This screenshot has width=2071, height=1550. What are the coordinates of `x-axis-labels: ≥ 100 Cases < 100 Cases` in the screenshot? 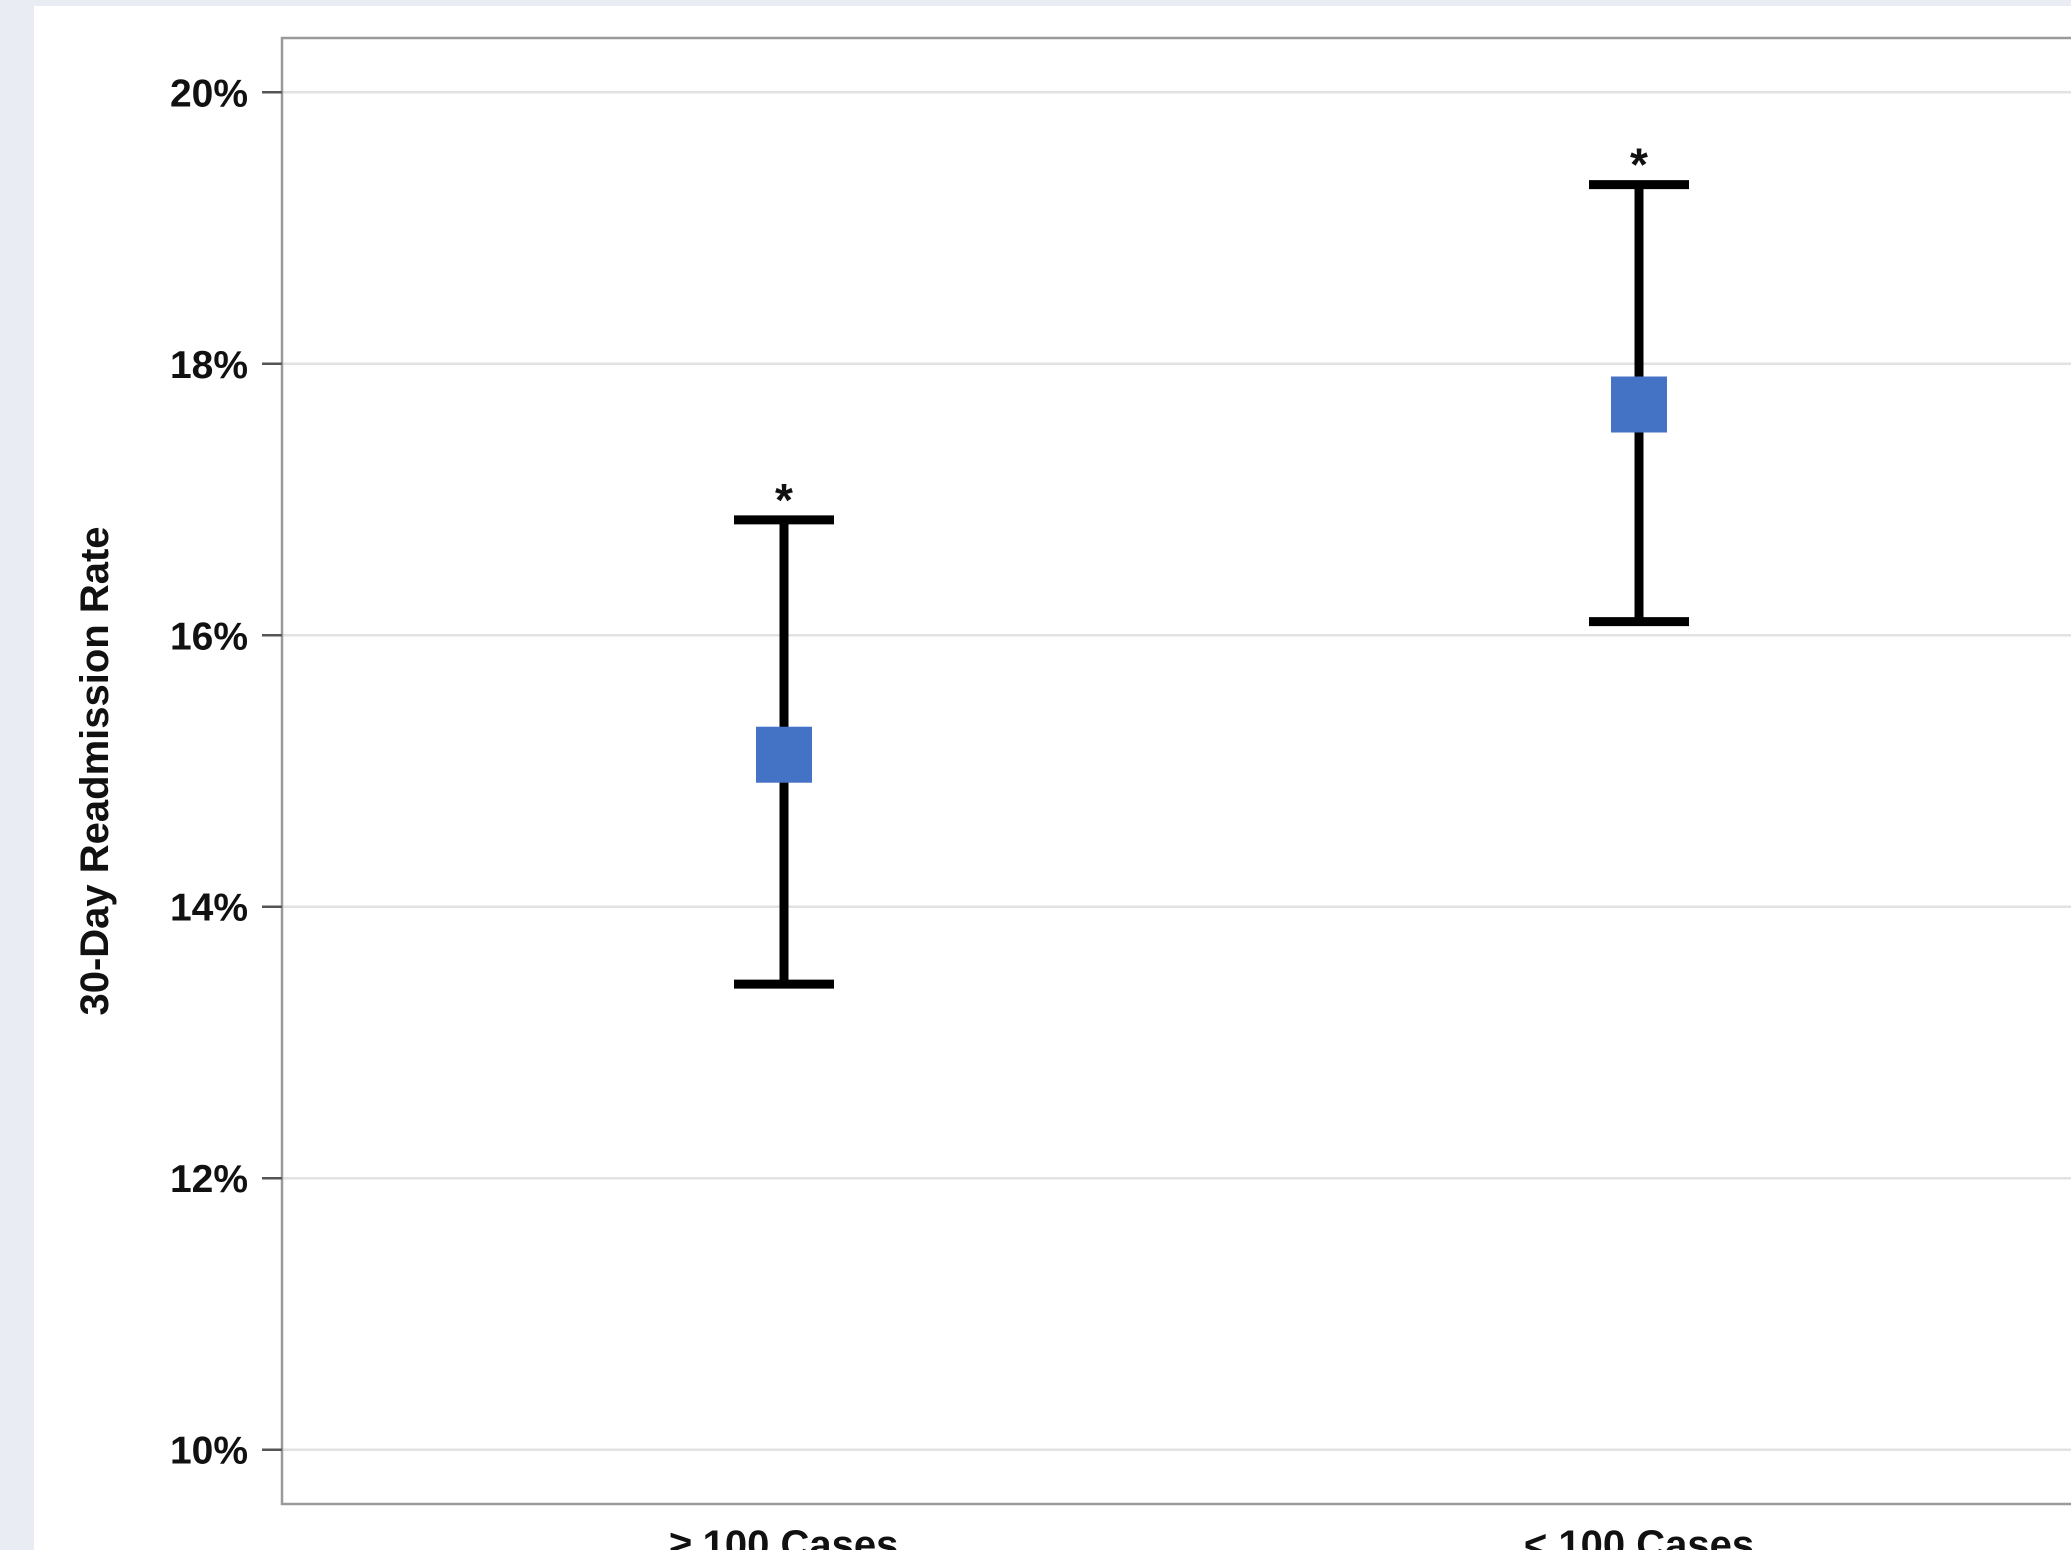 It's located at (1212, 1536).